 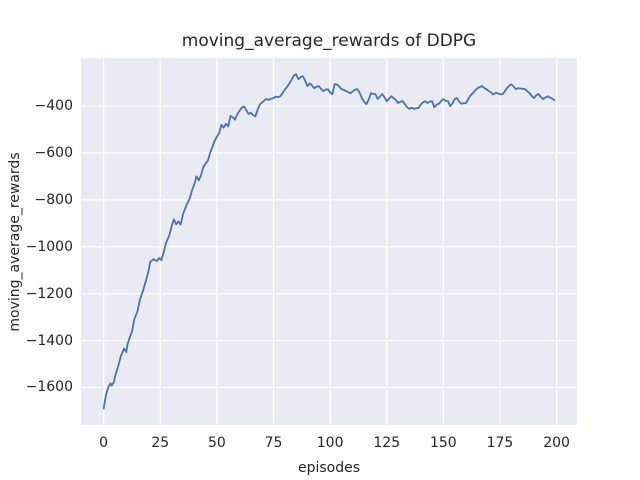 What do you see at coordinates (216, 443) in the screenshot?
I see `x-tick-label: 50` at bounding box center [216, 443].